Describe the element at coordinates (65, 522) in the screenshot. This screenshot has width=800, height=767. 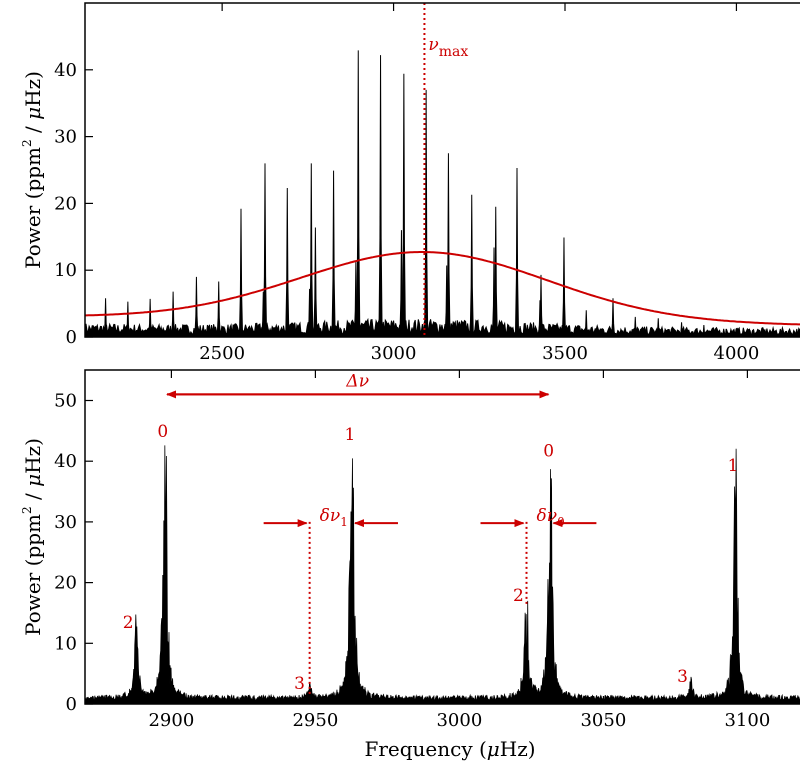
I see `bottom-y-tick-label: 30` at that location.